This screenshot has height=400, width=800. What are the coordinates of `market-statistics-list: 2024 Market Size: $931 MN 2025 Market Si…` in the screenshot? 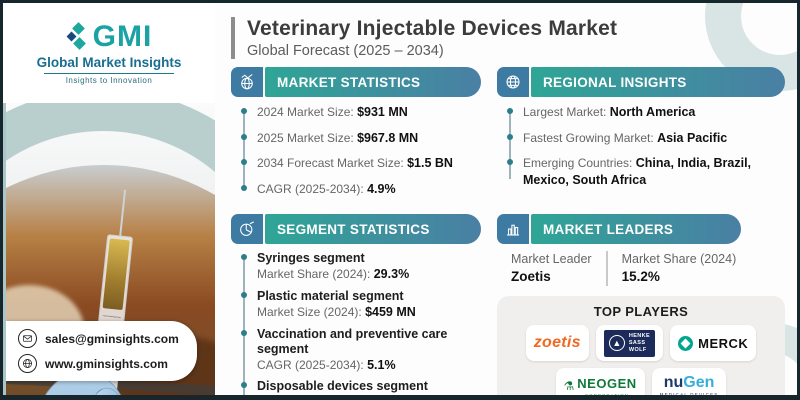 It's located at (360, 151).